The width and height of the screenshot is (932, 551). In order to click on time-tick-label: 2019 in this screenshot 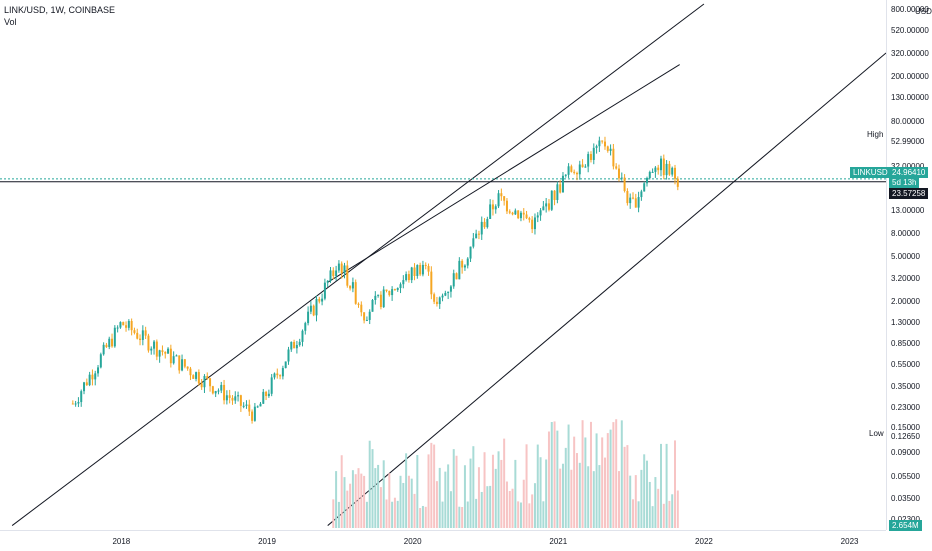, I will do `click(267, 541)`.